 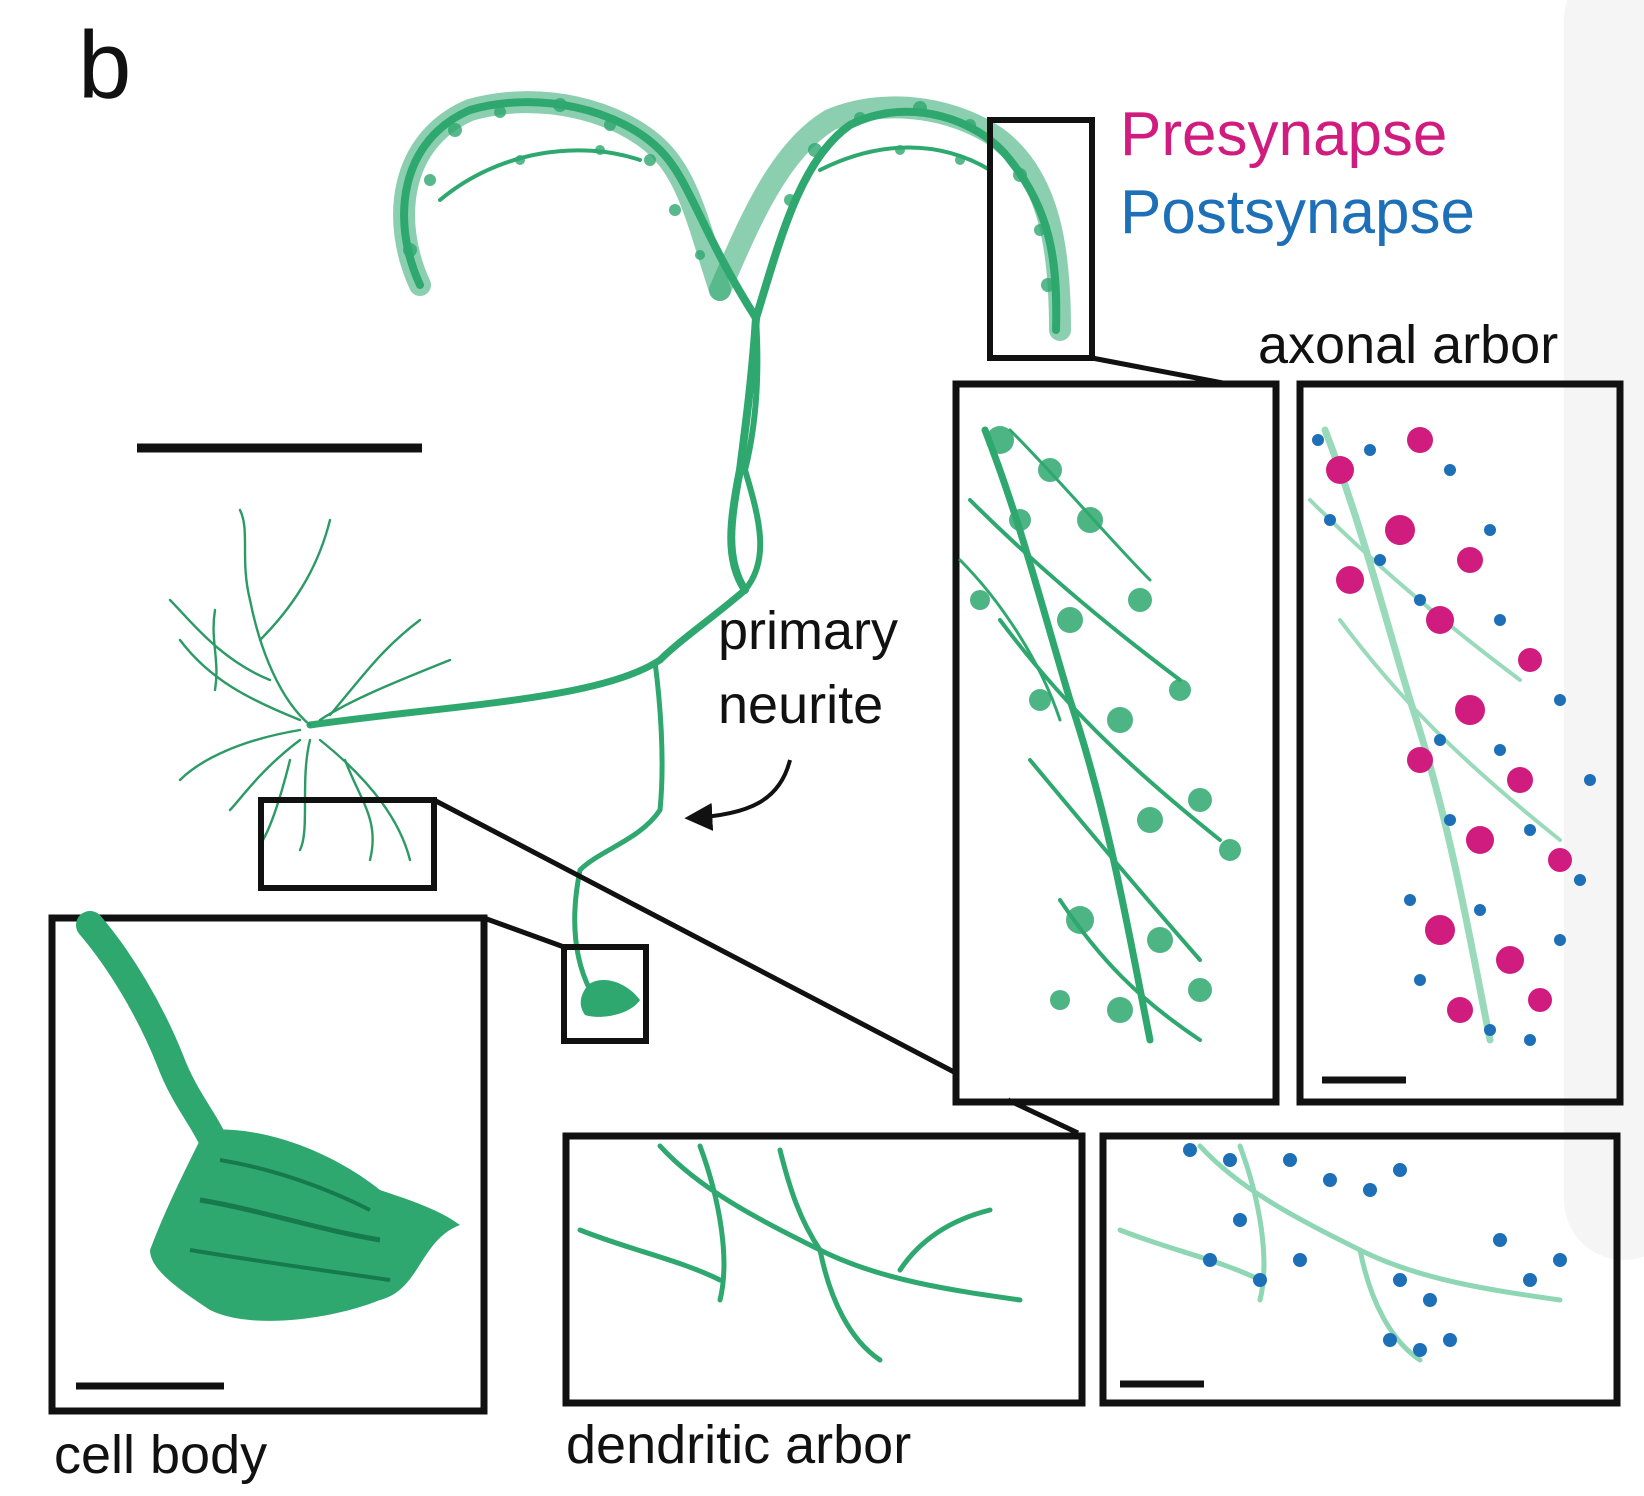 What do you see at coordinates (535, 653) in the screenshot?
I see `primary-neurite` at bounding box center [535, 653].